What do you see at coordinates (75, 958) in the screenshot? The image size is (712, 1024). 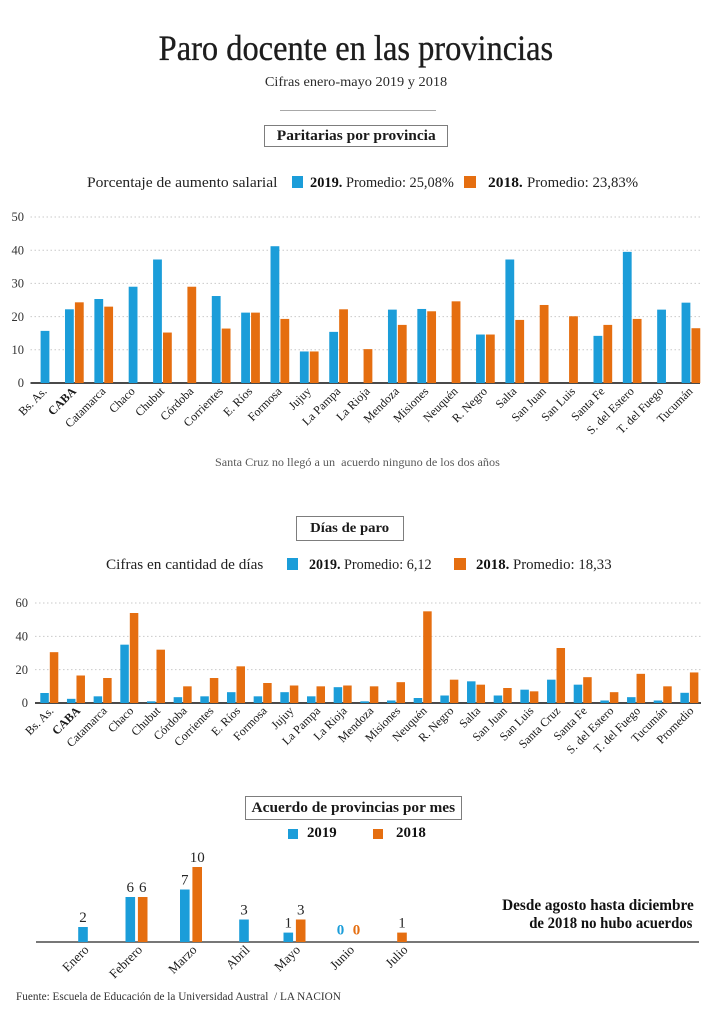 I see `svg-text: Enero` at bounding box center [75, 958].